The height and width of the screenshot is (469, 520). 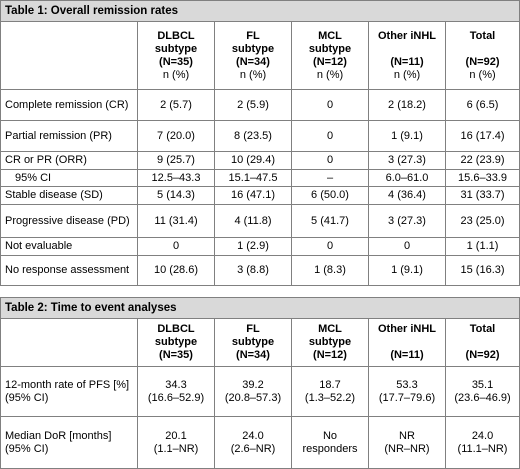 I want to click on cell: 15 (16.3), so click(x=482, y=270).